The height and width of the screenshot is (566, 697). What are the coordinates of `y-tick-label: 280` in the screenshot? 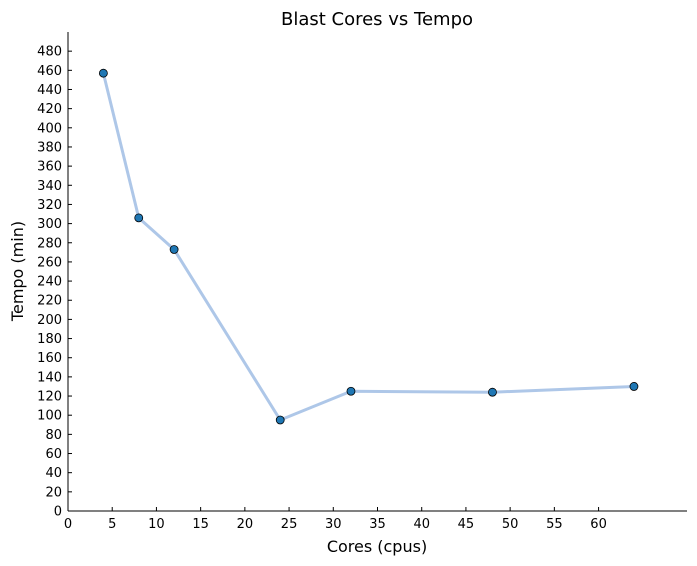 It's located at (49, 243).